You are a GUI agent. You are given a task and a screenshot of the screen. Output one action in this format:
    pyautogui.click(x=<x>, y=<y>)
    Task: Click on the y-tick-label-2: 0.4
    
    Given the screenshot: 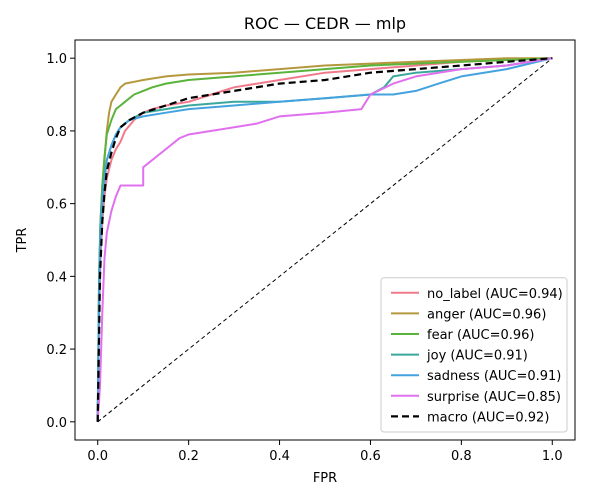 What is the action you would take?
    pyautogui.click(x=56, y=277)
    